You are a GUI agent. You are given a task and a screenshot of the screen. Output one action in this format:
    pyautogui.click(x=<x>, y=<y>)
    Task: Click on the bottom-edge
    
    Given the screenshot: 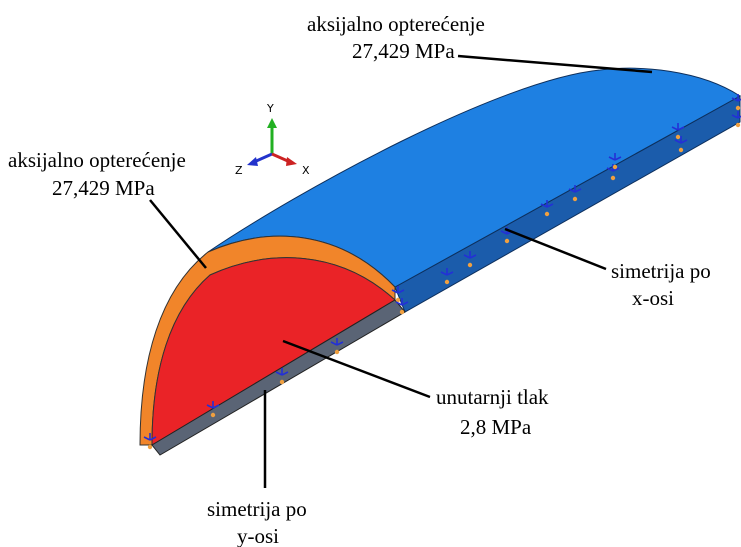 What is the action you would take?
    pyautogui.click(x=278, y=377)
    